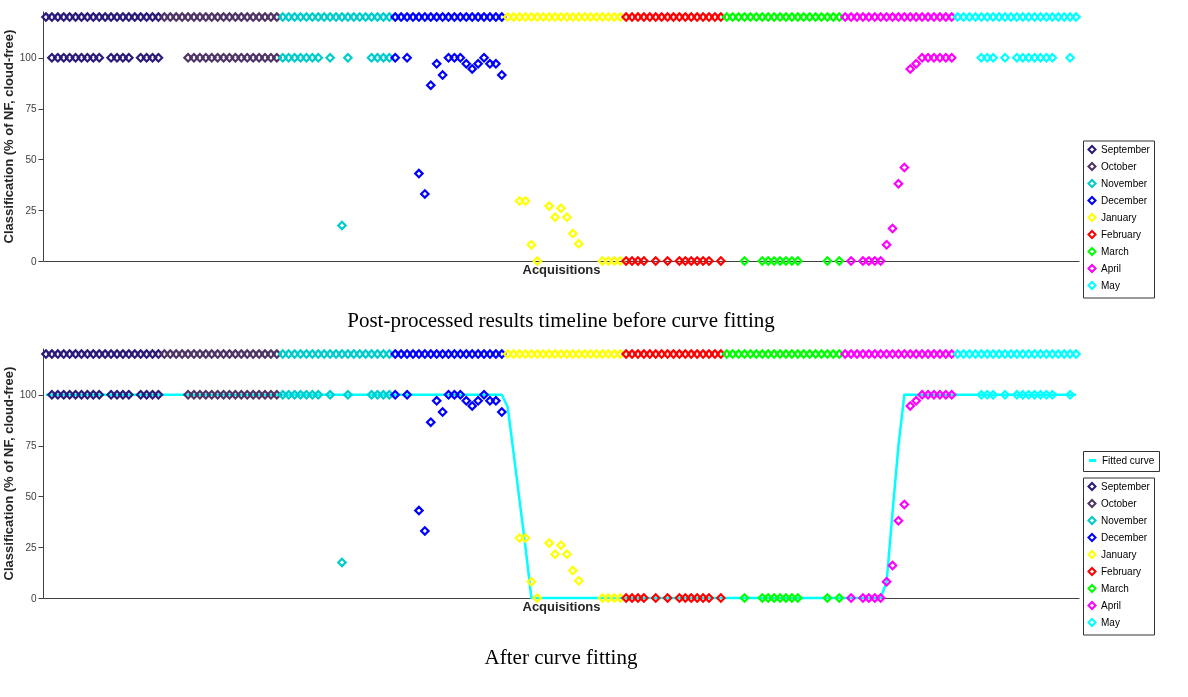  What do you see at coordinates (1111, 268) in the screenshot?
I see `legend-label: April` at bounding box center [1111, 268].